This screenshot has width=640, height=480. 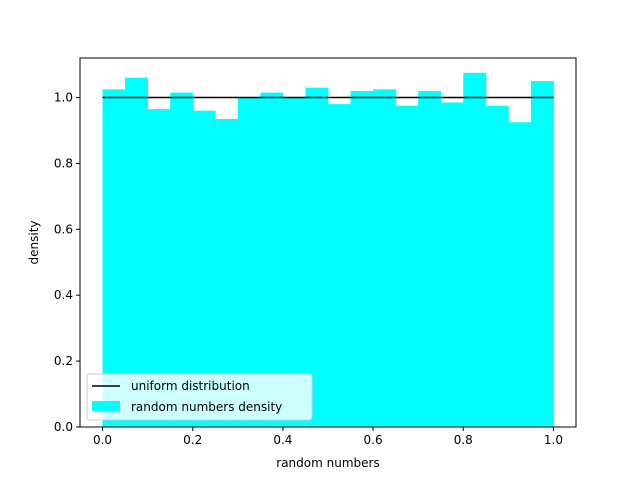 What do you see at coordinates (553, 440) in the screenshot?
I see `x-tick-label: 1.0` at bounding box center [553, 440].